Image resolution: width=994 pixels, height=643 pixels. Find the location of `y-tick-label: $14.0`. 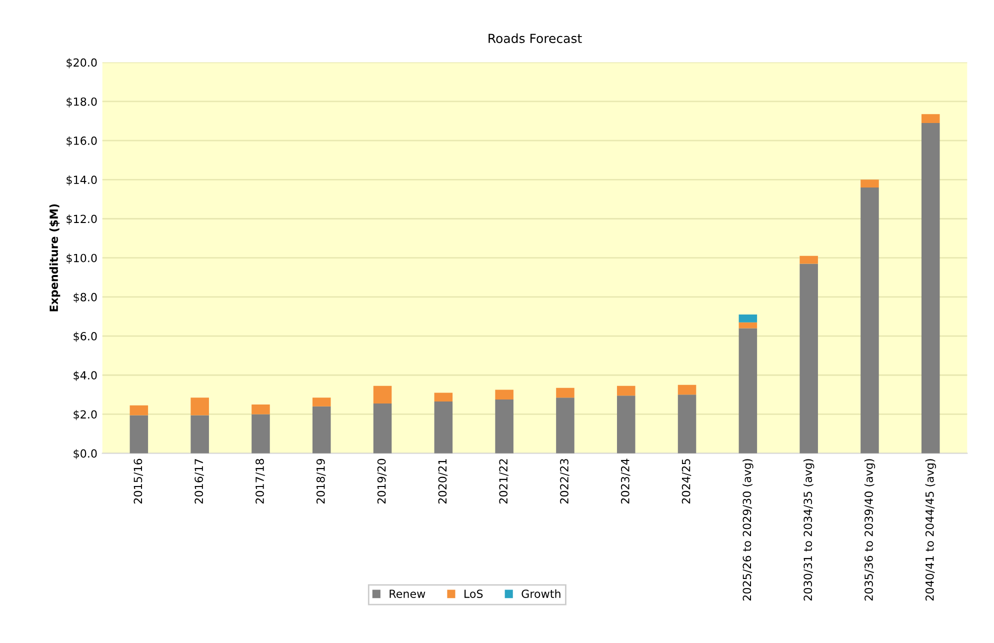

y-tick-label: $14.0 is located at coordinates (81, 180).